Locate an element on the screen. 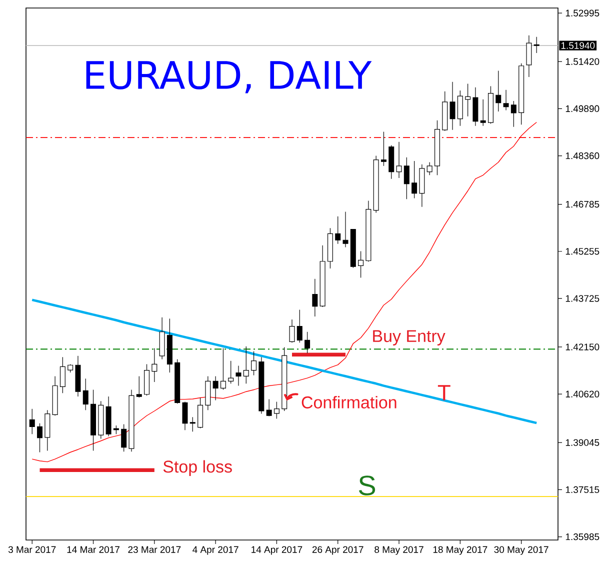 The height and width of the screenshot is (562, 615). y-tick-label: 1.49890 is located at coordinates (583, 108).